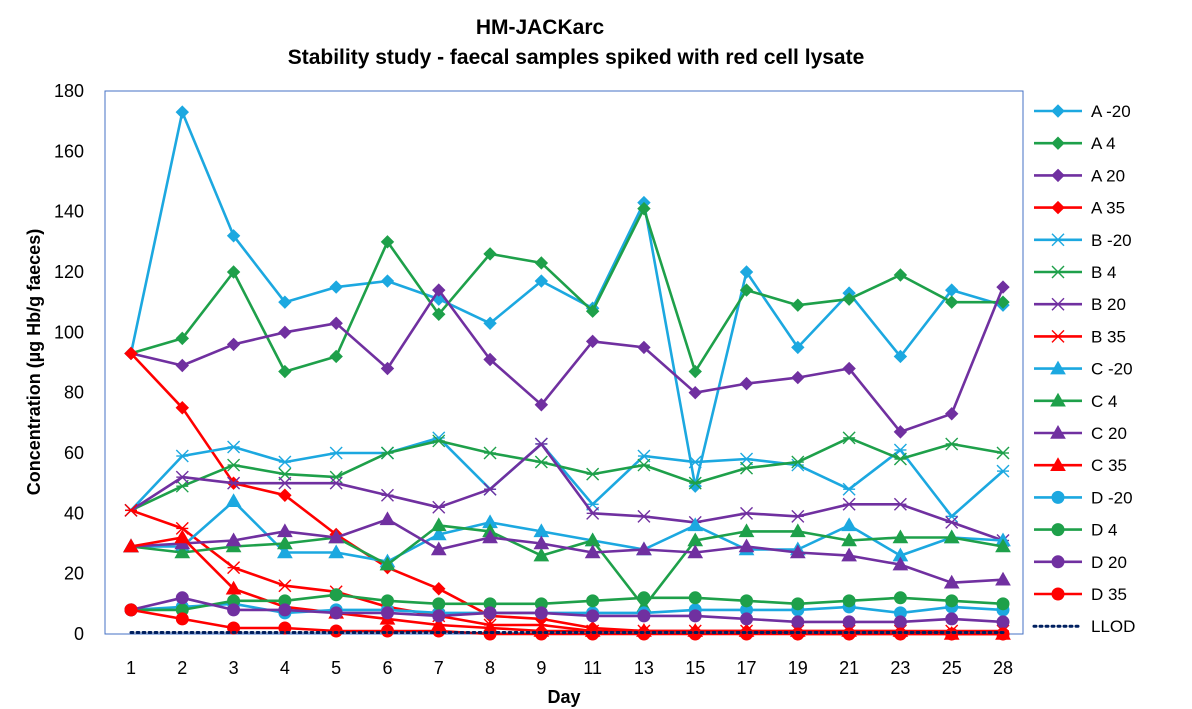 Image resolution: width=1192 pixels, height=709 pixels. I want to click on legend-item: B -20, so click(1083, 240).